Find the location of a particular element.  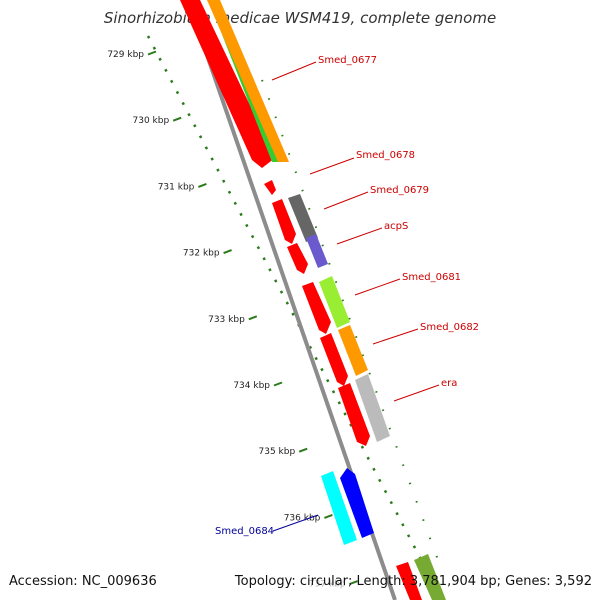

gene-label-smed-0684: Smed_0684 is located at coordinates (244, 531).